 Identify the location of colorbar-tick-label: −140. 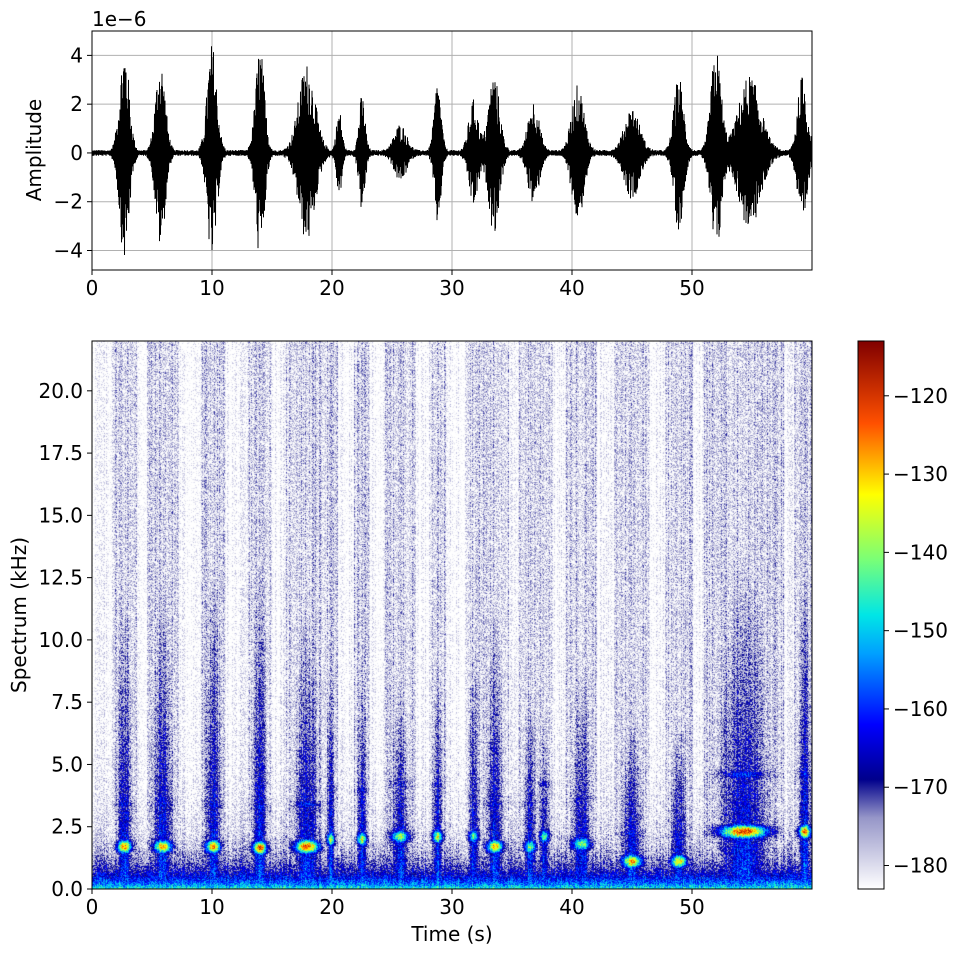
(920, 552).